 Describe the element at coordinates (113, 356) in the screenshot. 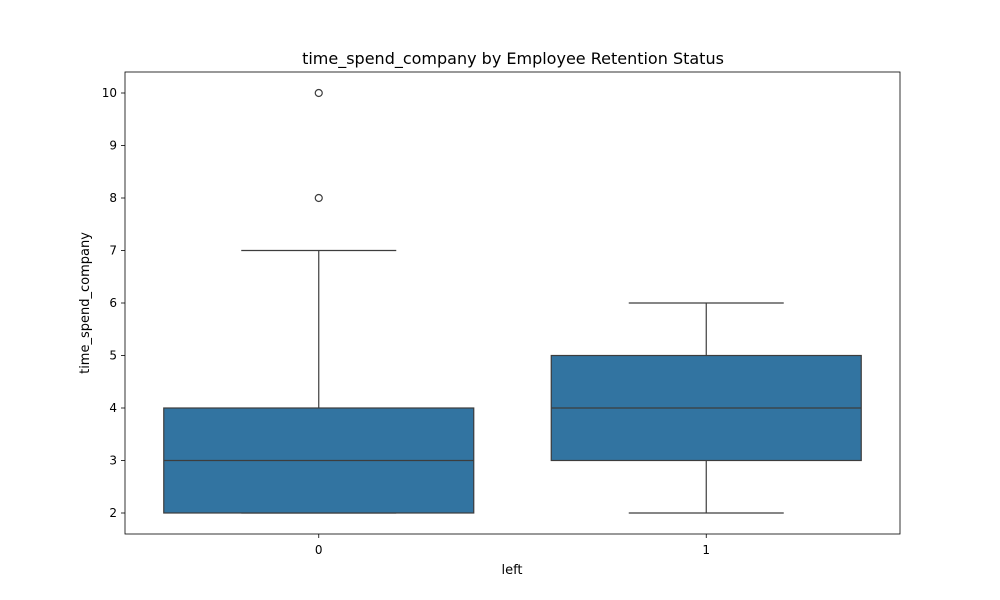

I see `y-tick-label: 5` at that location.